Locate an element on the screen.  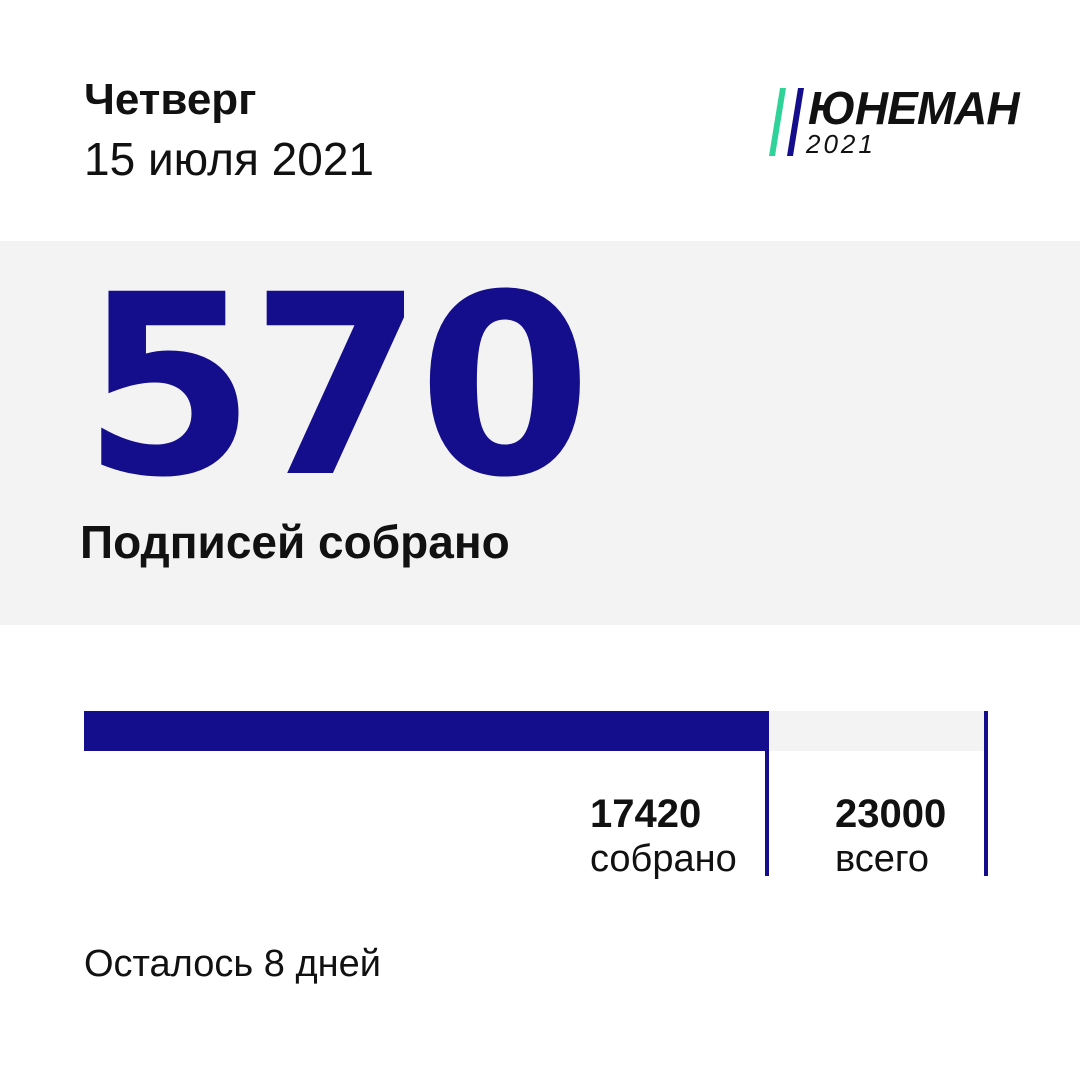
progress-bar is located at coordinates (535, 731).